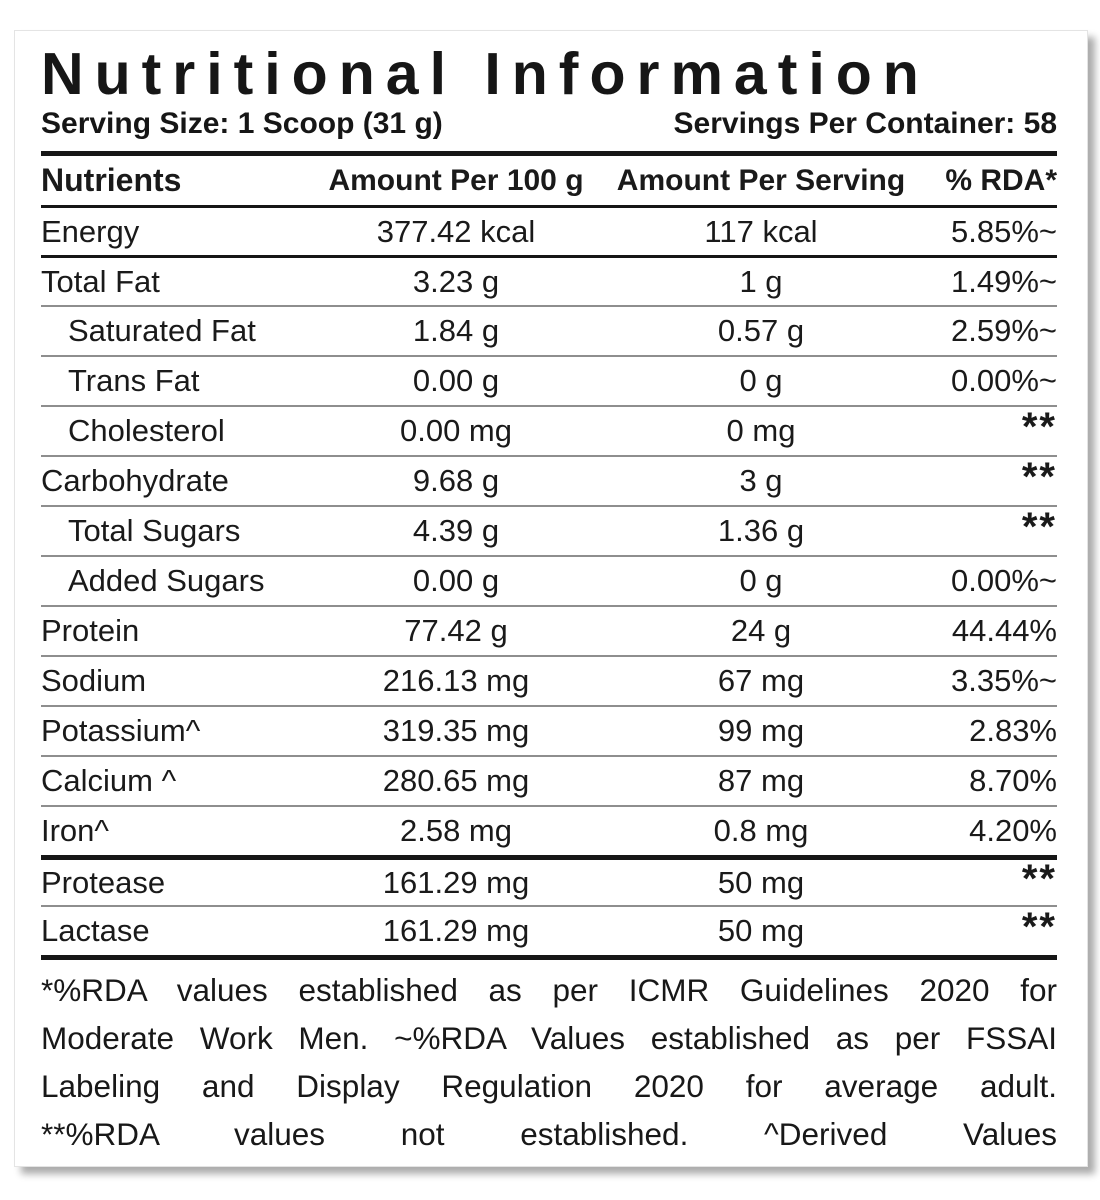 This screenshot has height=1200, width=1100. Describe the element at coordinates (761, 231) in the screenshot. I see `amount-per-serving: 117 kcal` at that location.